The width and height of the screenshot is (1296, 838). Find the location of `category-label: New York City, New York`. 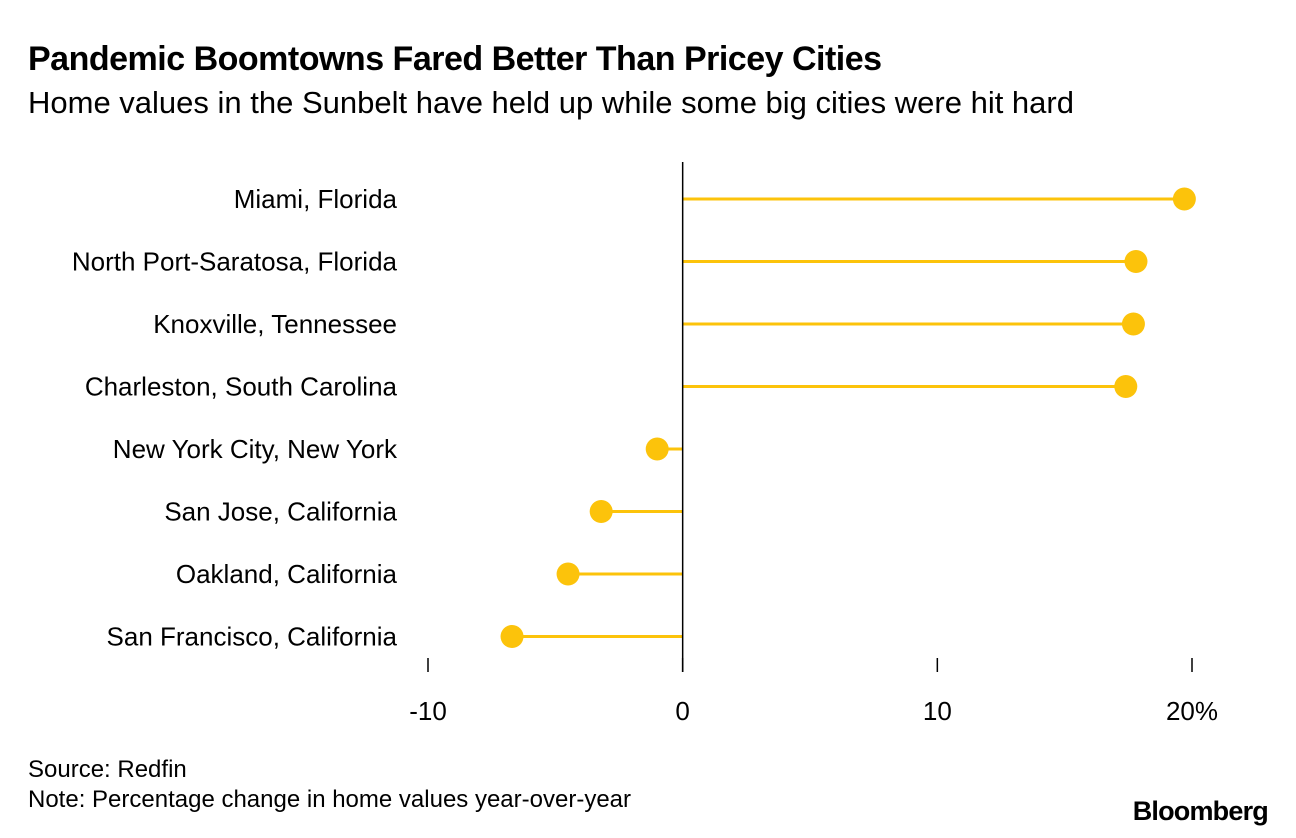

category-label: New York City, New York is located at coordinates (255, 449).